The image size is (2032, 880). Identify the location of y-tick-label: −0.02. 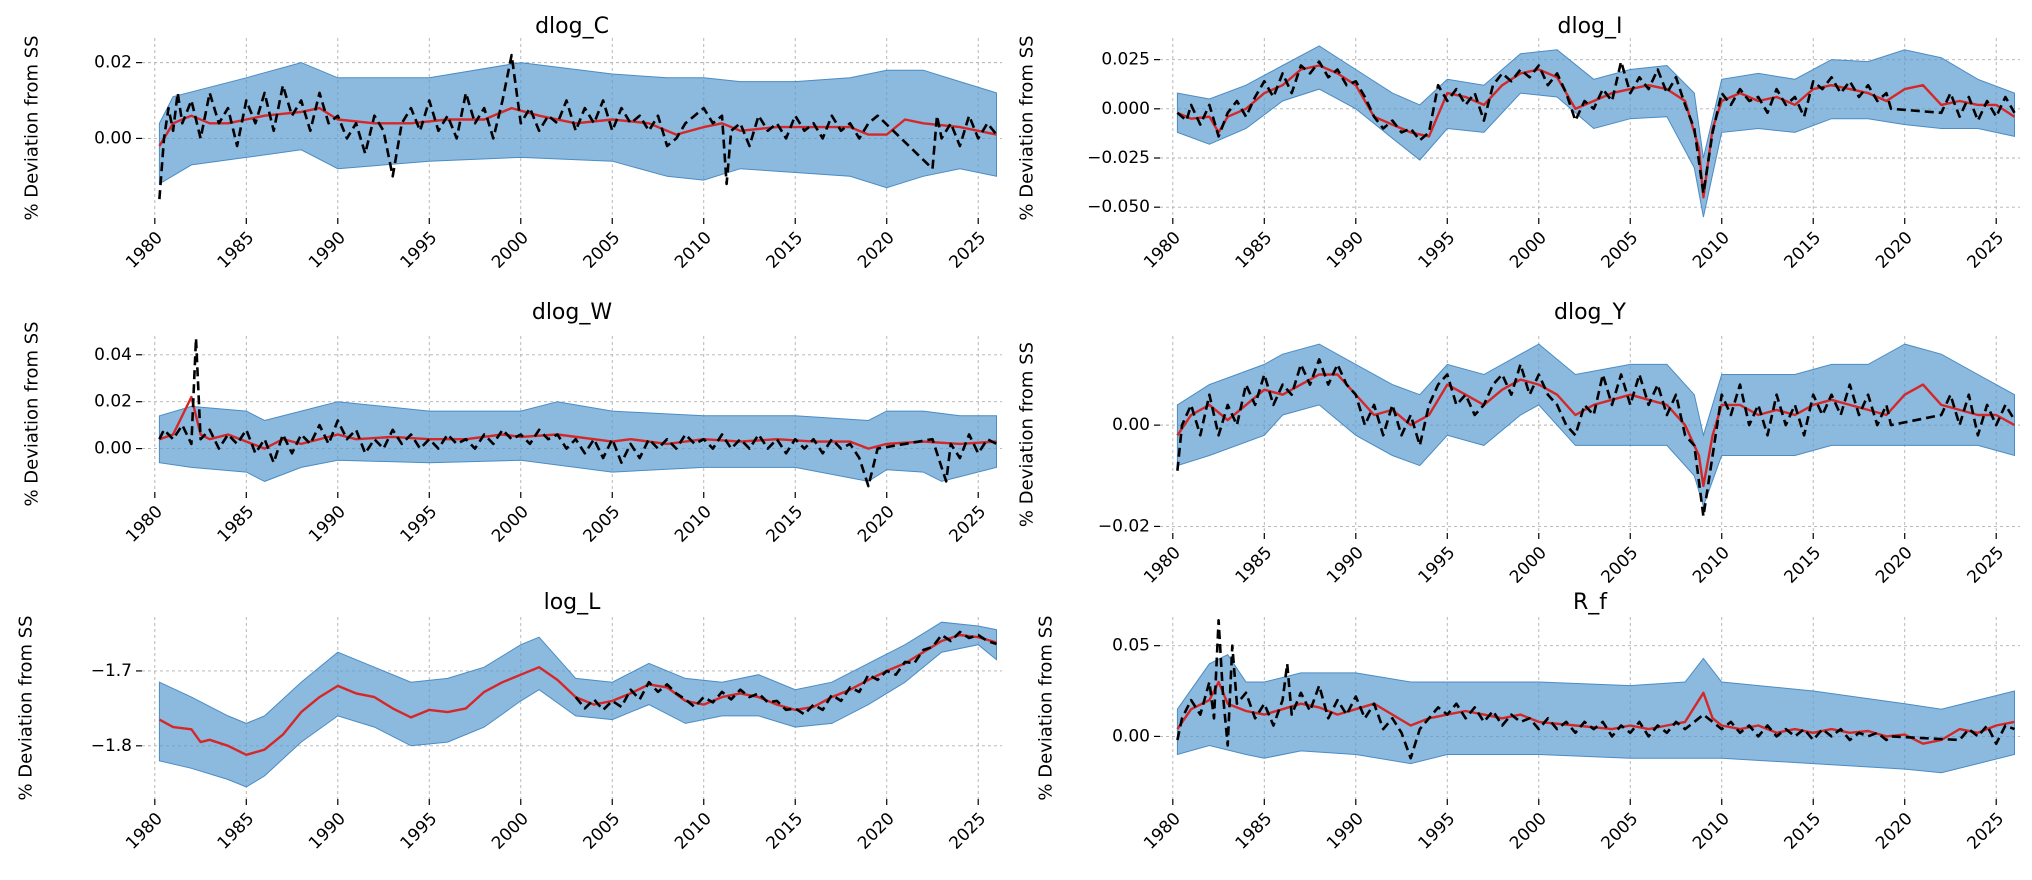
(1124, 526).